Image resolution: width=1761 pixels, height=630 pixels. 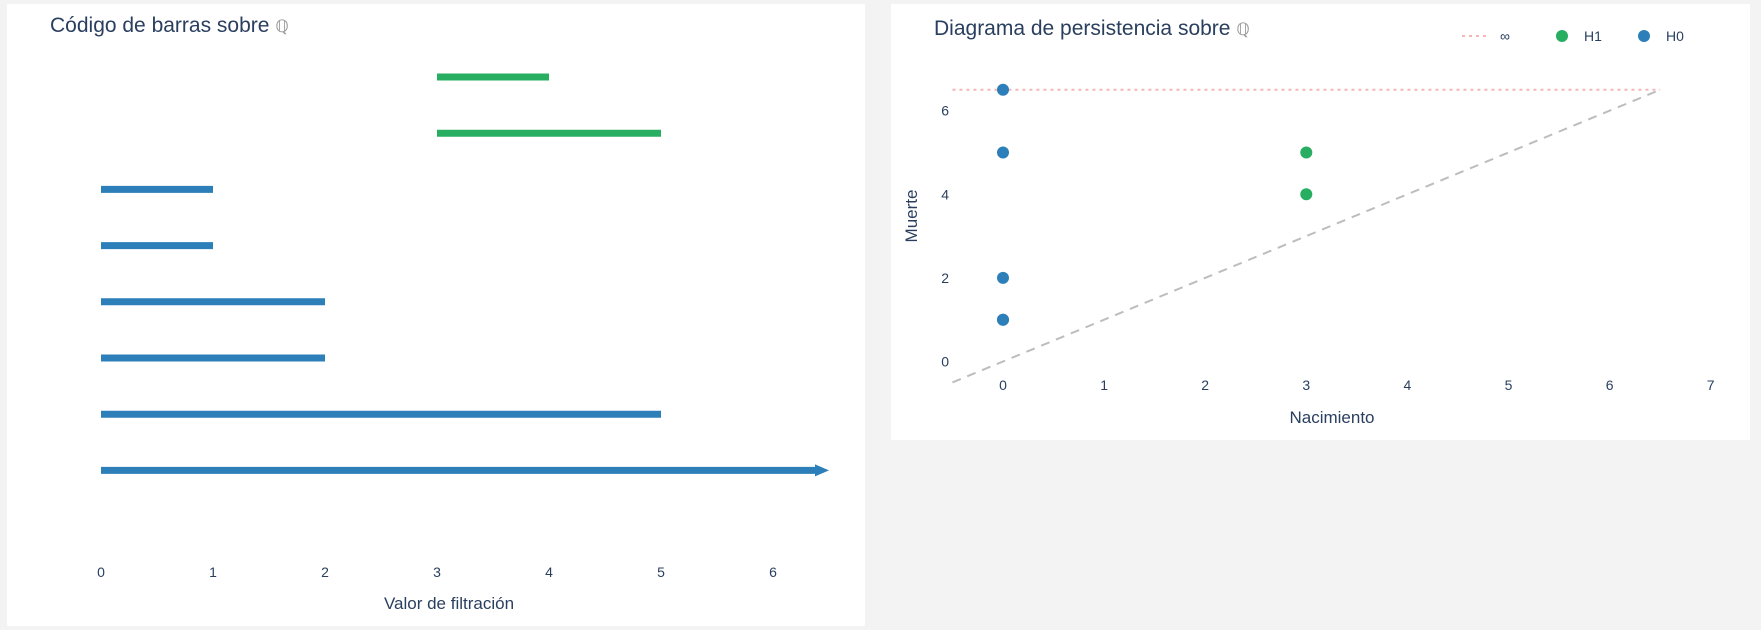 What do you see at coordinates (449, 603) in the screenshot?
I see `barcode-x-axis-label: Valor de filtración` at bounding box center [449, 603].